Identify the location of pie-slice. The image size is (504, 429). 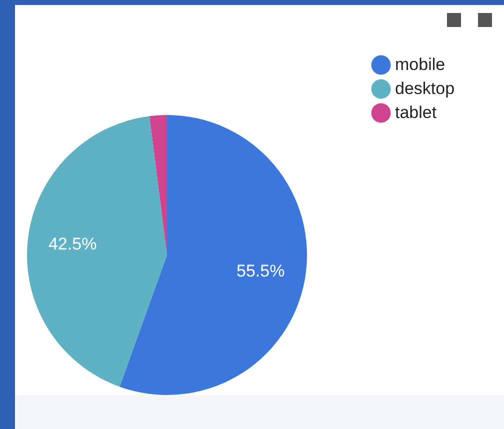
(158, 185).